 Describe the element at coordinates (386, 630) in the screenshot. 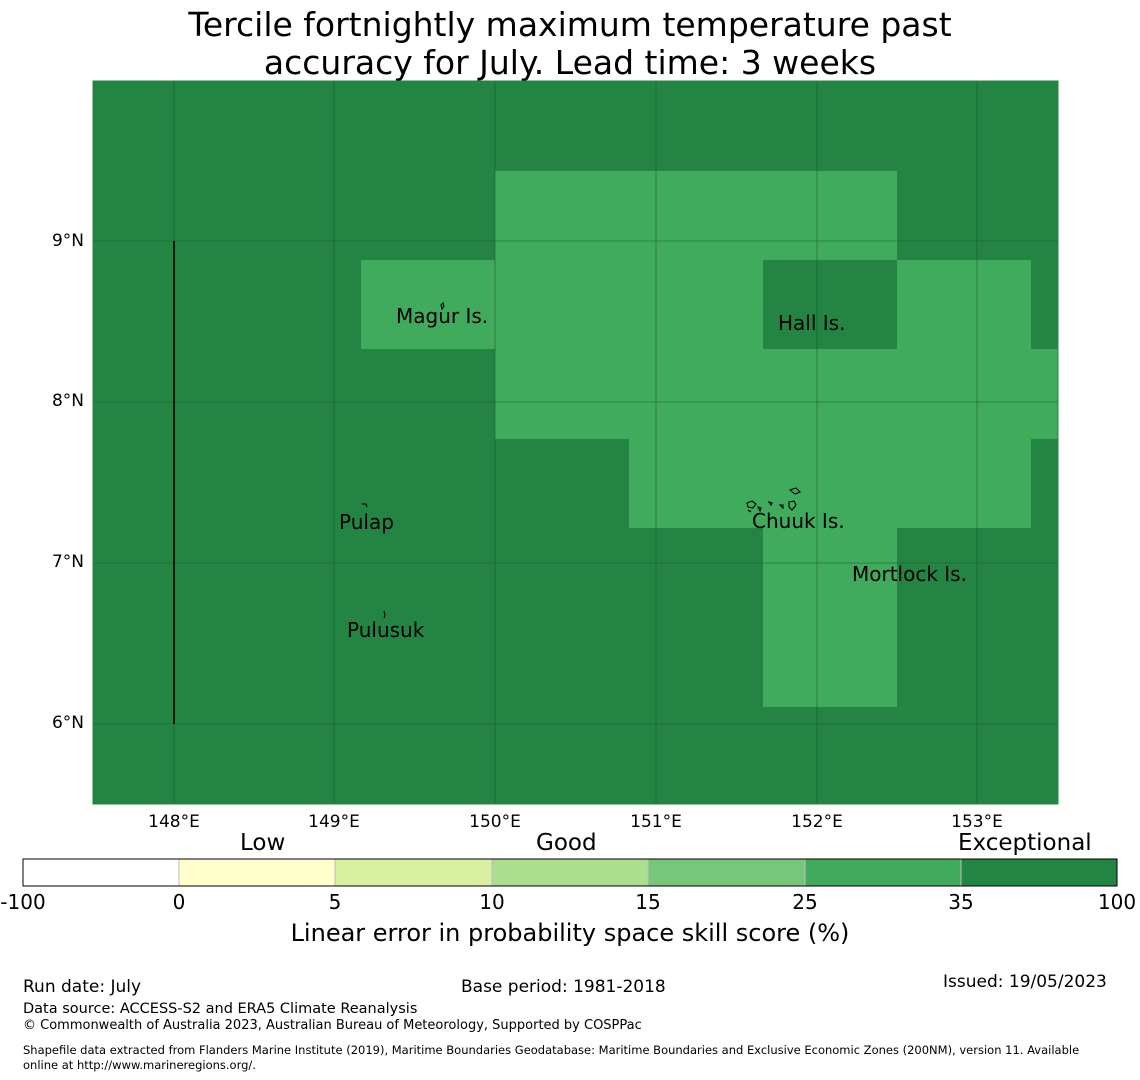

I see `place-label-pulusuk: Pulusuk` at that location.